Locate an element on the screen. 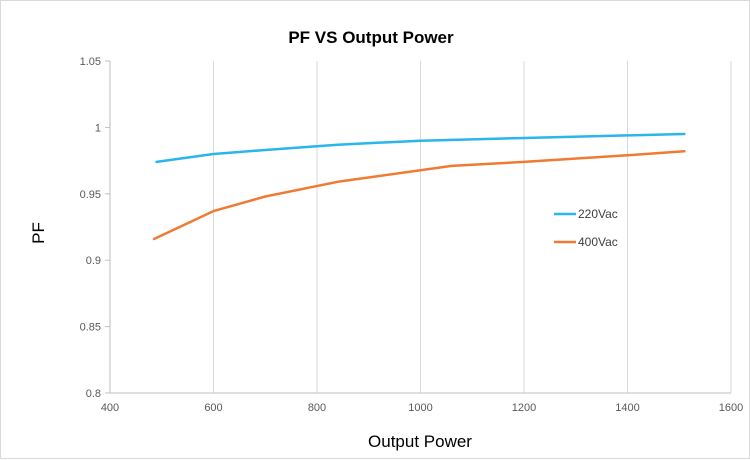 The height and width of the screenshot is (460, 750). chart-title: PF VS Output Power is located at coordinates (371, 37).